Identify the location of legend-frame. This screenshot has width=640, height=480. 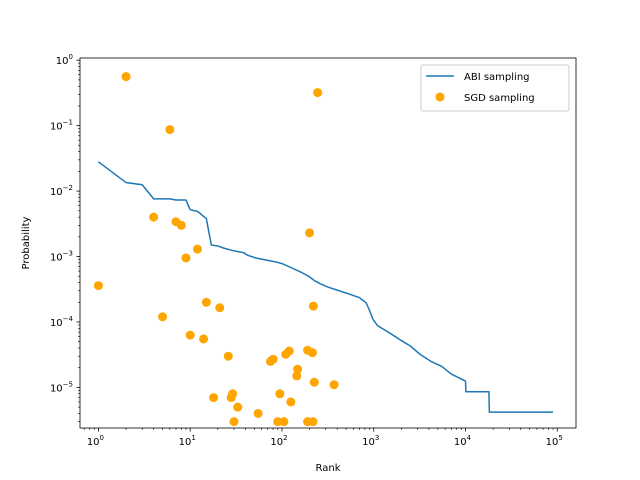
(495, 88).